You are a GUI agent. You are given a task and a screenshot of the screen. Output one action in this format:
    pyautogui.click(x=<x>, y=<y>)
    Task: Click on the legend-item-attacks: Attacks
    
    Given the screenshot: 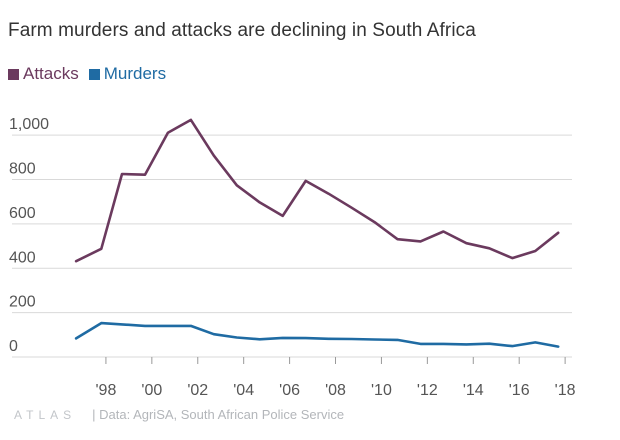 What is the action you would take?
    pyautogui.click(x=43, y=74)
    